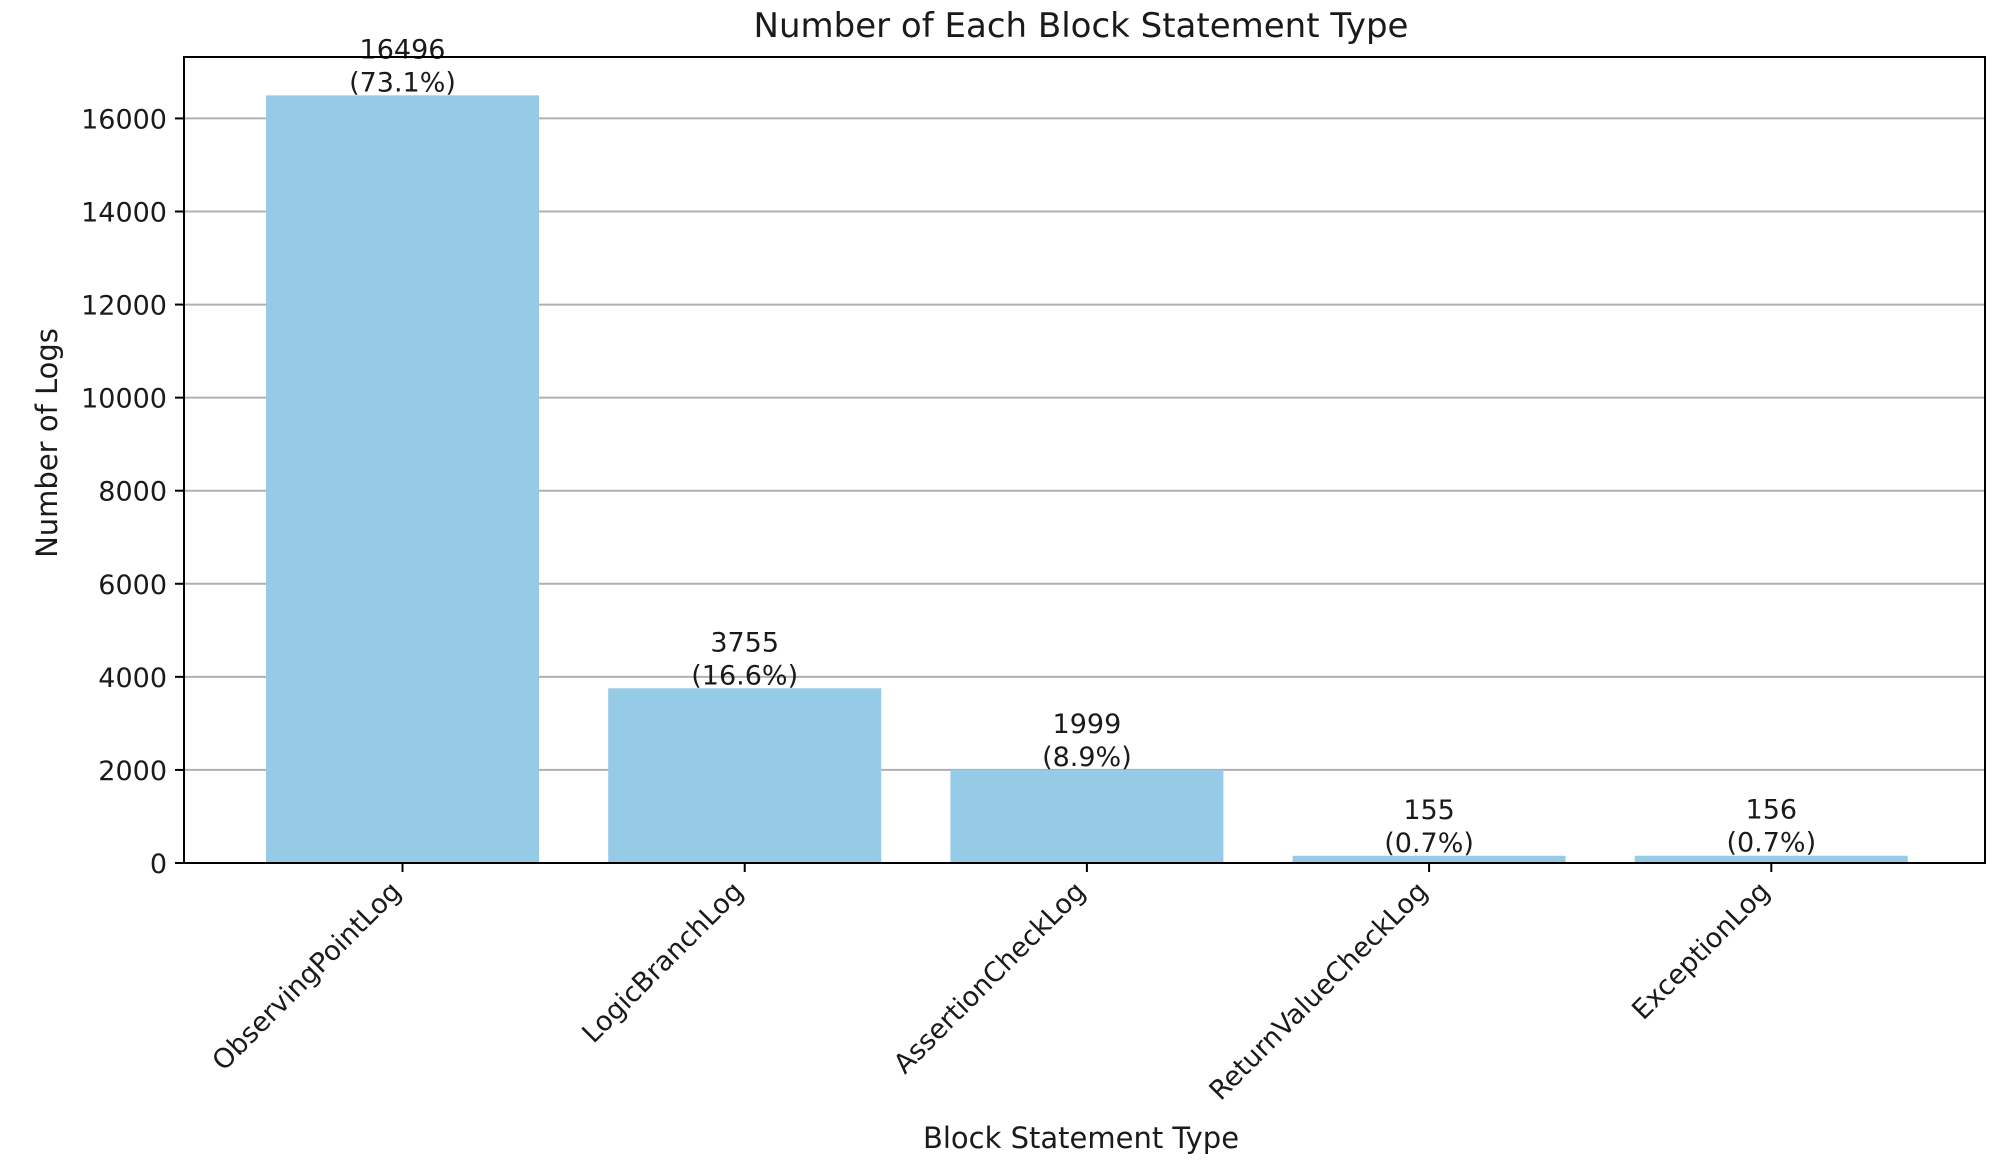 The height and width of the screenshot is (1173, 1998). Describe the element at coordinates (1772, 810) in the screenshot. I see `value-label: 156` at that location.